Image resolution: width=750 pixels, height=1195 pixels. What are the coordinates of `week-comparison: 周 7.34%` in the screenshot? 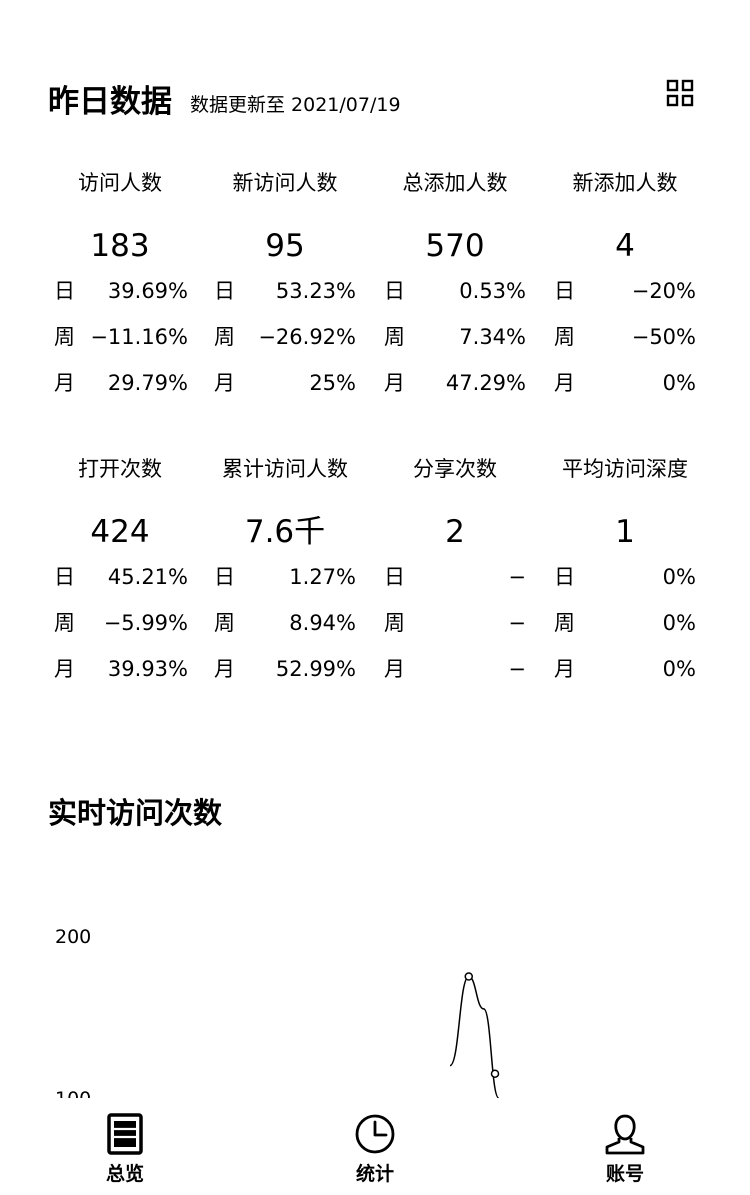 It's located at (455, 337).